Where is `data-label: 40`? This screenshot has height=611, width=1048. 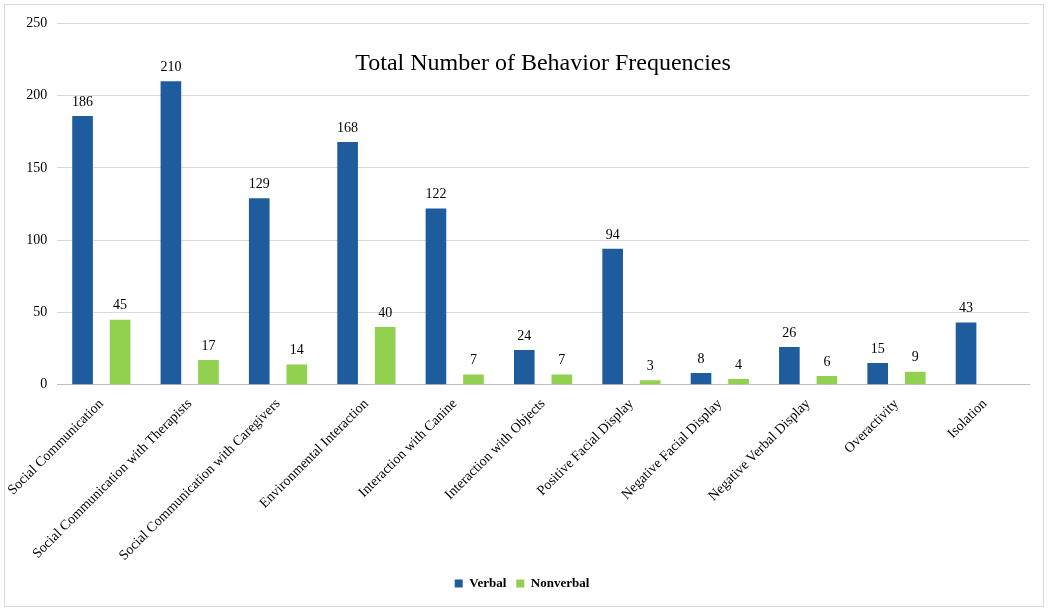 data-label: 40 is located at coordinates (385, 312).